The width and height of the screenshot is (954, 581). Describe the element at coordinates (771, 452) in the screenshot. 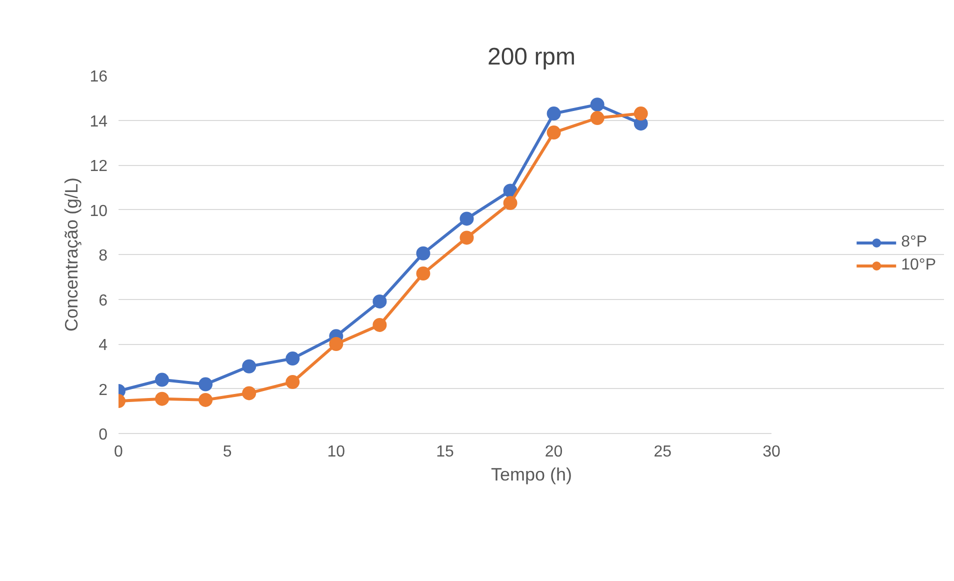

I see `x-tick-label: 30` at that location.